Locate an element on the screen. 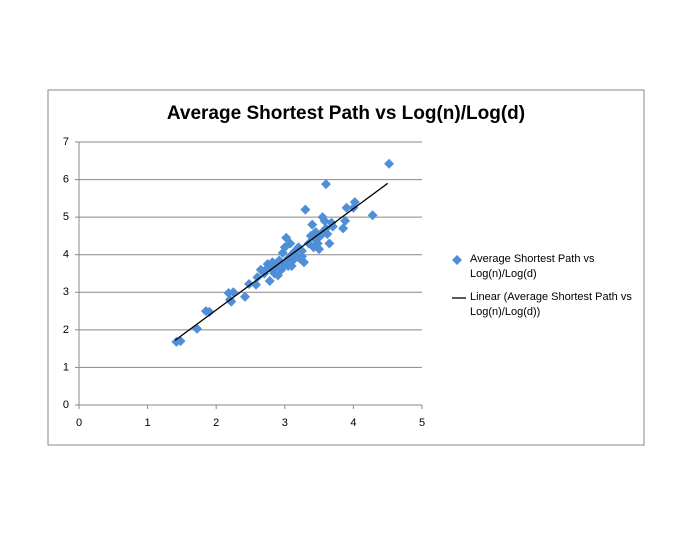 The width and height of the screenshot is (692, 535). y-tick-label: 2 is located at coordinates (66, 330).